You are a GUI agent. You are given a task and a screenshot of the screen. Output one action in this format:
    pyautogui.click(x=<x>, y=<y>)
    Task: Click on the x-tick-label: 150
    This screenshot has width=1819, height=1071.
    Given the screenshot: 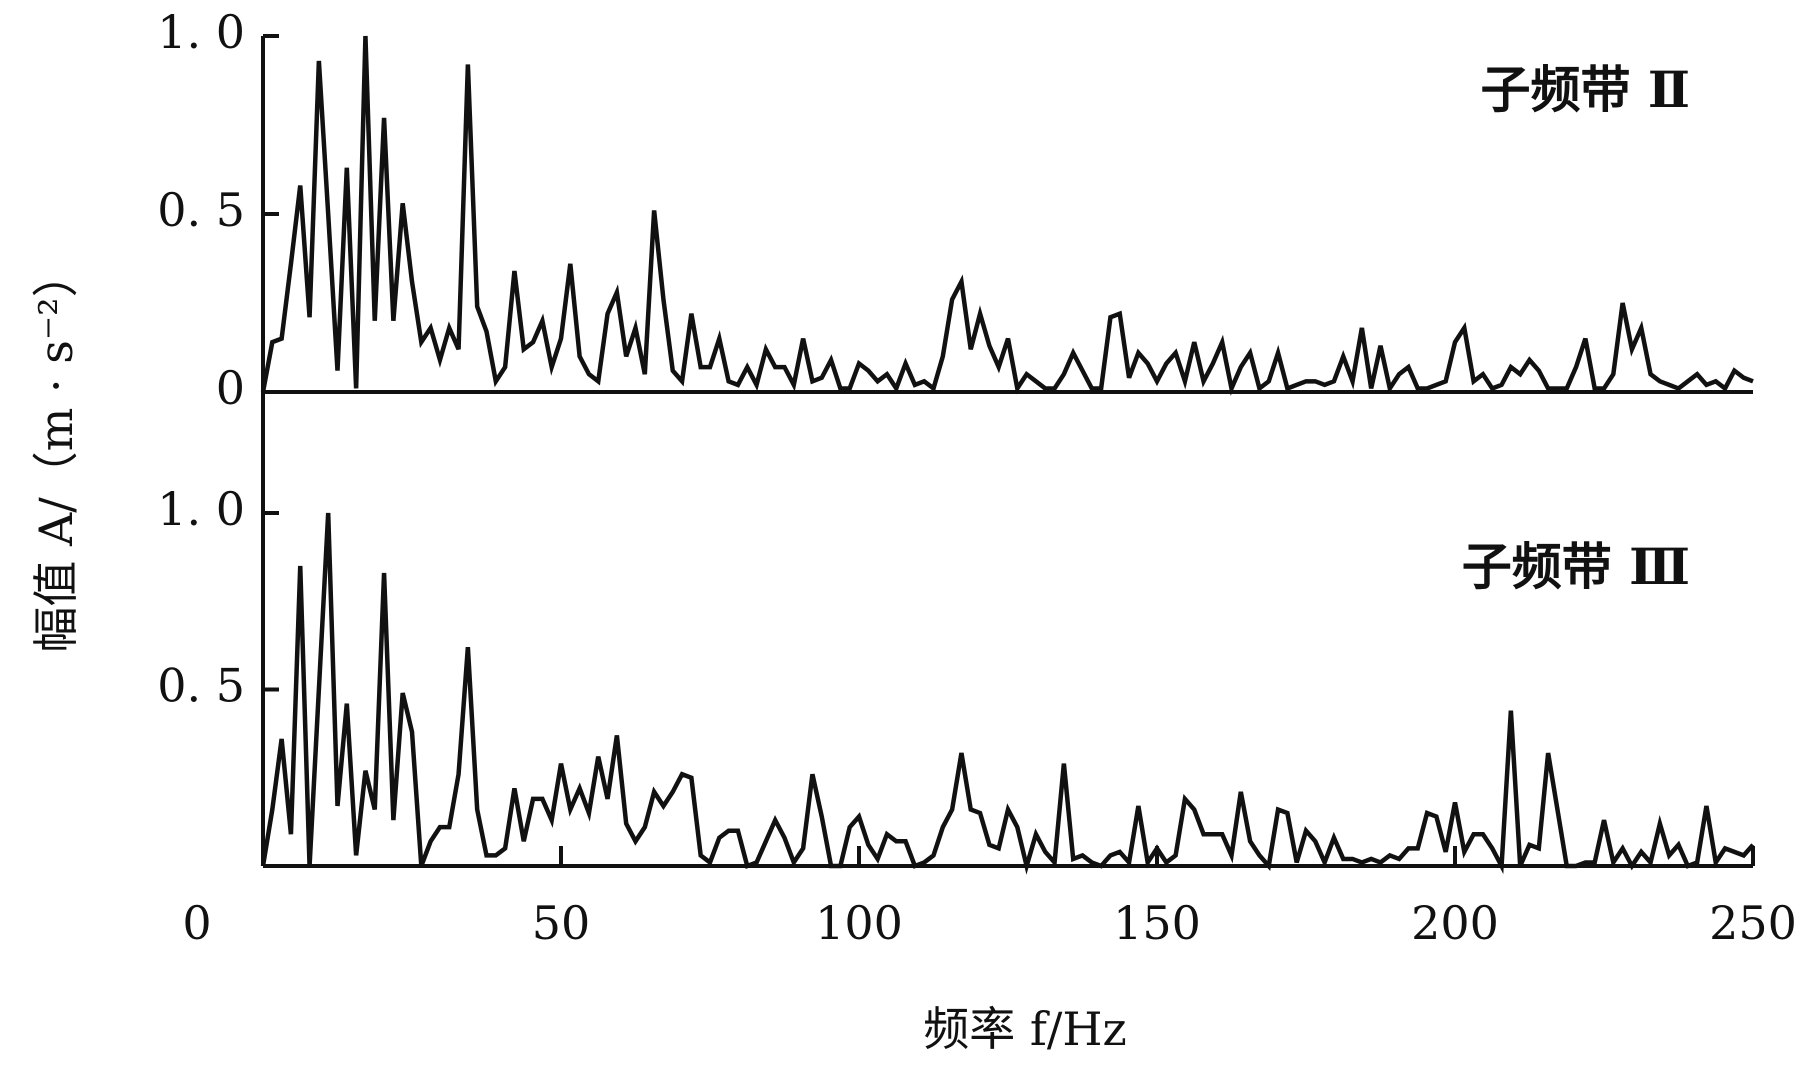 What is the action you would take?
    pyautogui.click(x=1157, y=923)
    